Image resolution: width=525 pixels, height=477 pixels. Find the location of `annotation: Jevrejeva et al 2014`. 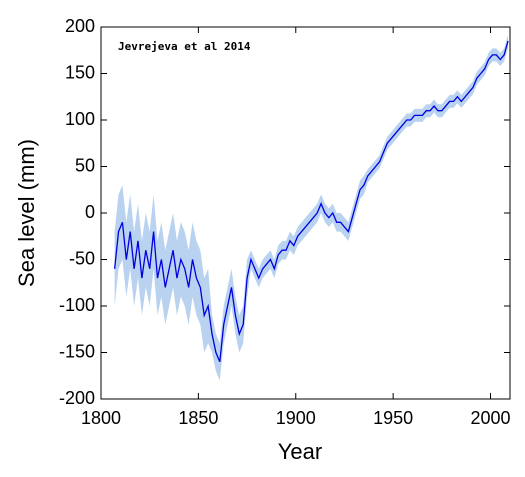

annotation: Jevrejeva et al 2014 is located at coordinates (184, 46).